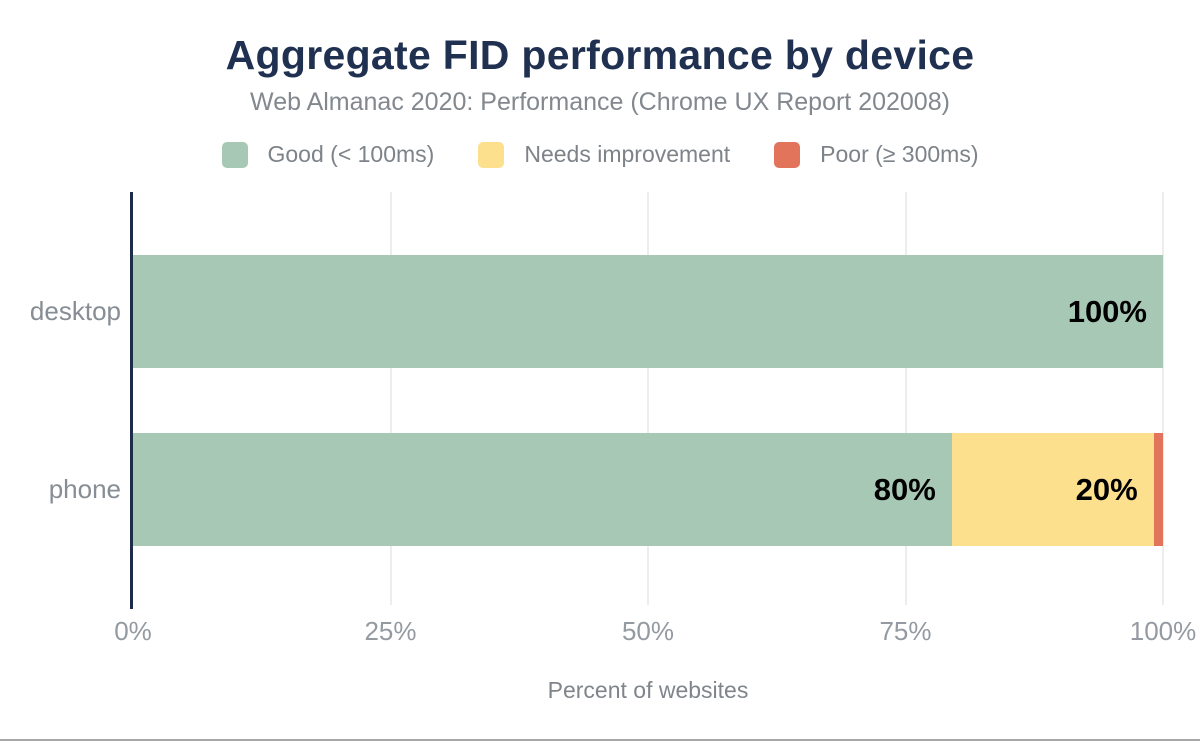  Describe the element at coordinates (648, 690) in the screenshot. I see `x-axis-title: Percent of websites` at that location.